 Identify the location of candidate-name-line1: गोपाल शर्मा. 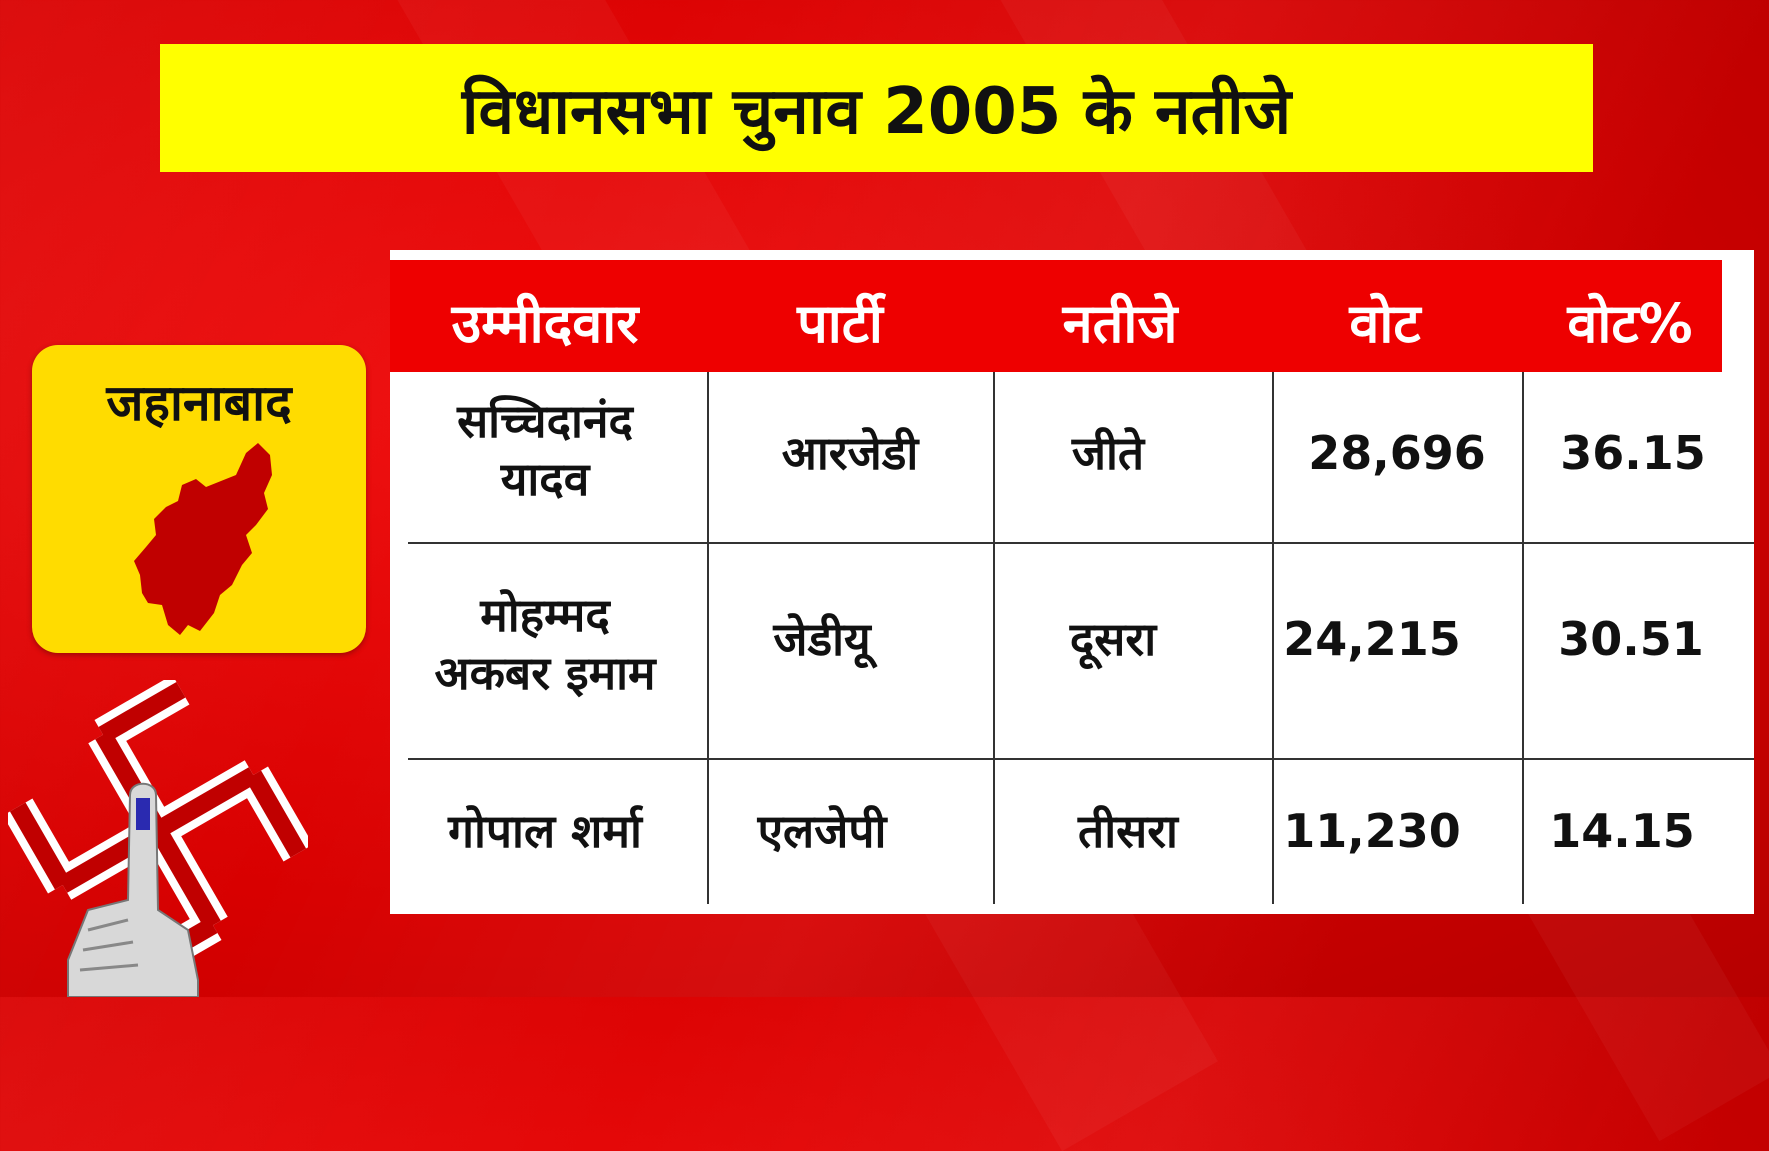
(545, 831).